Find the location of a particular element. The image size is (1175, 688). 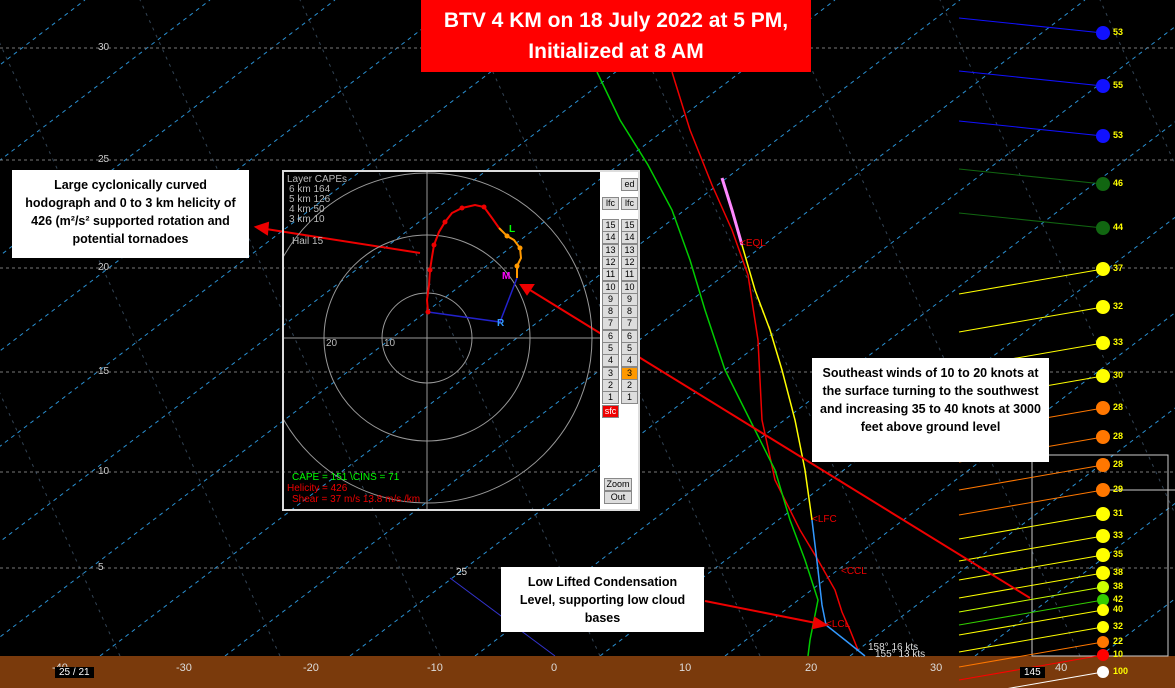

wind-speed: 33 is located at coordinates (1118, 535).